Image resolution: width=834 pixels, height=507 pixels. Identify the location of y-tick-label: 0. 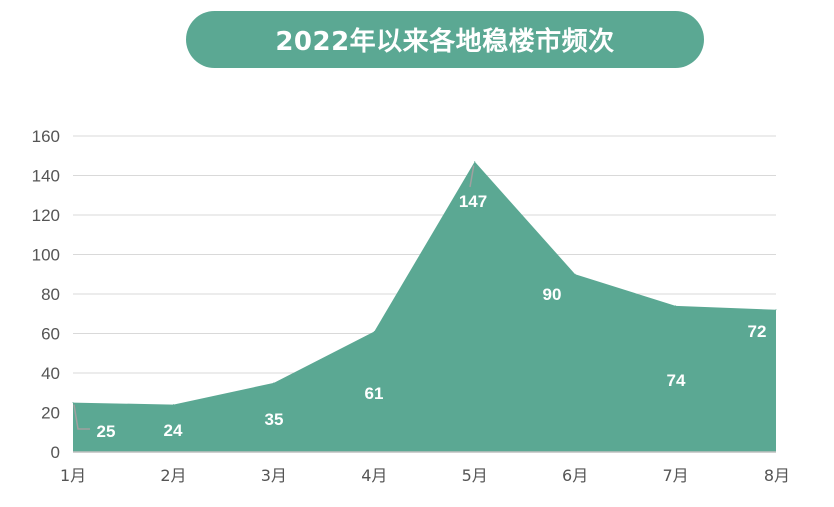
(55, 452).